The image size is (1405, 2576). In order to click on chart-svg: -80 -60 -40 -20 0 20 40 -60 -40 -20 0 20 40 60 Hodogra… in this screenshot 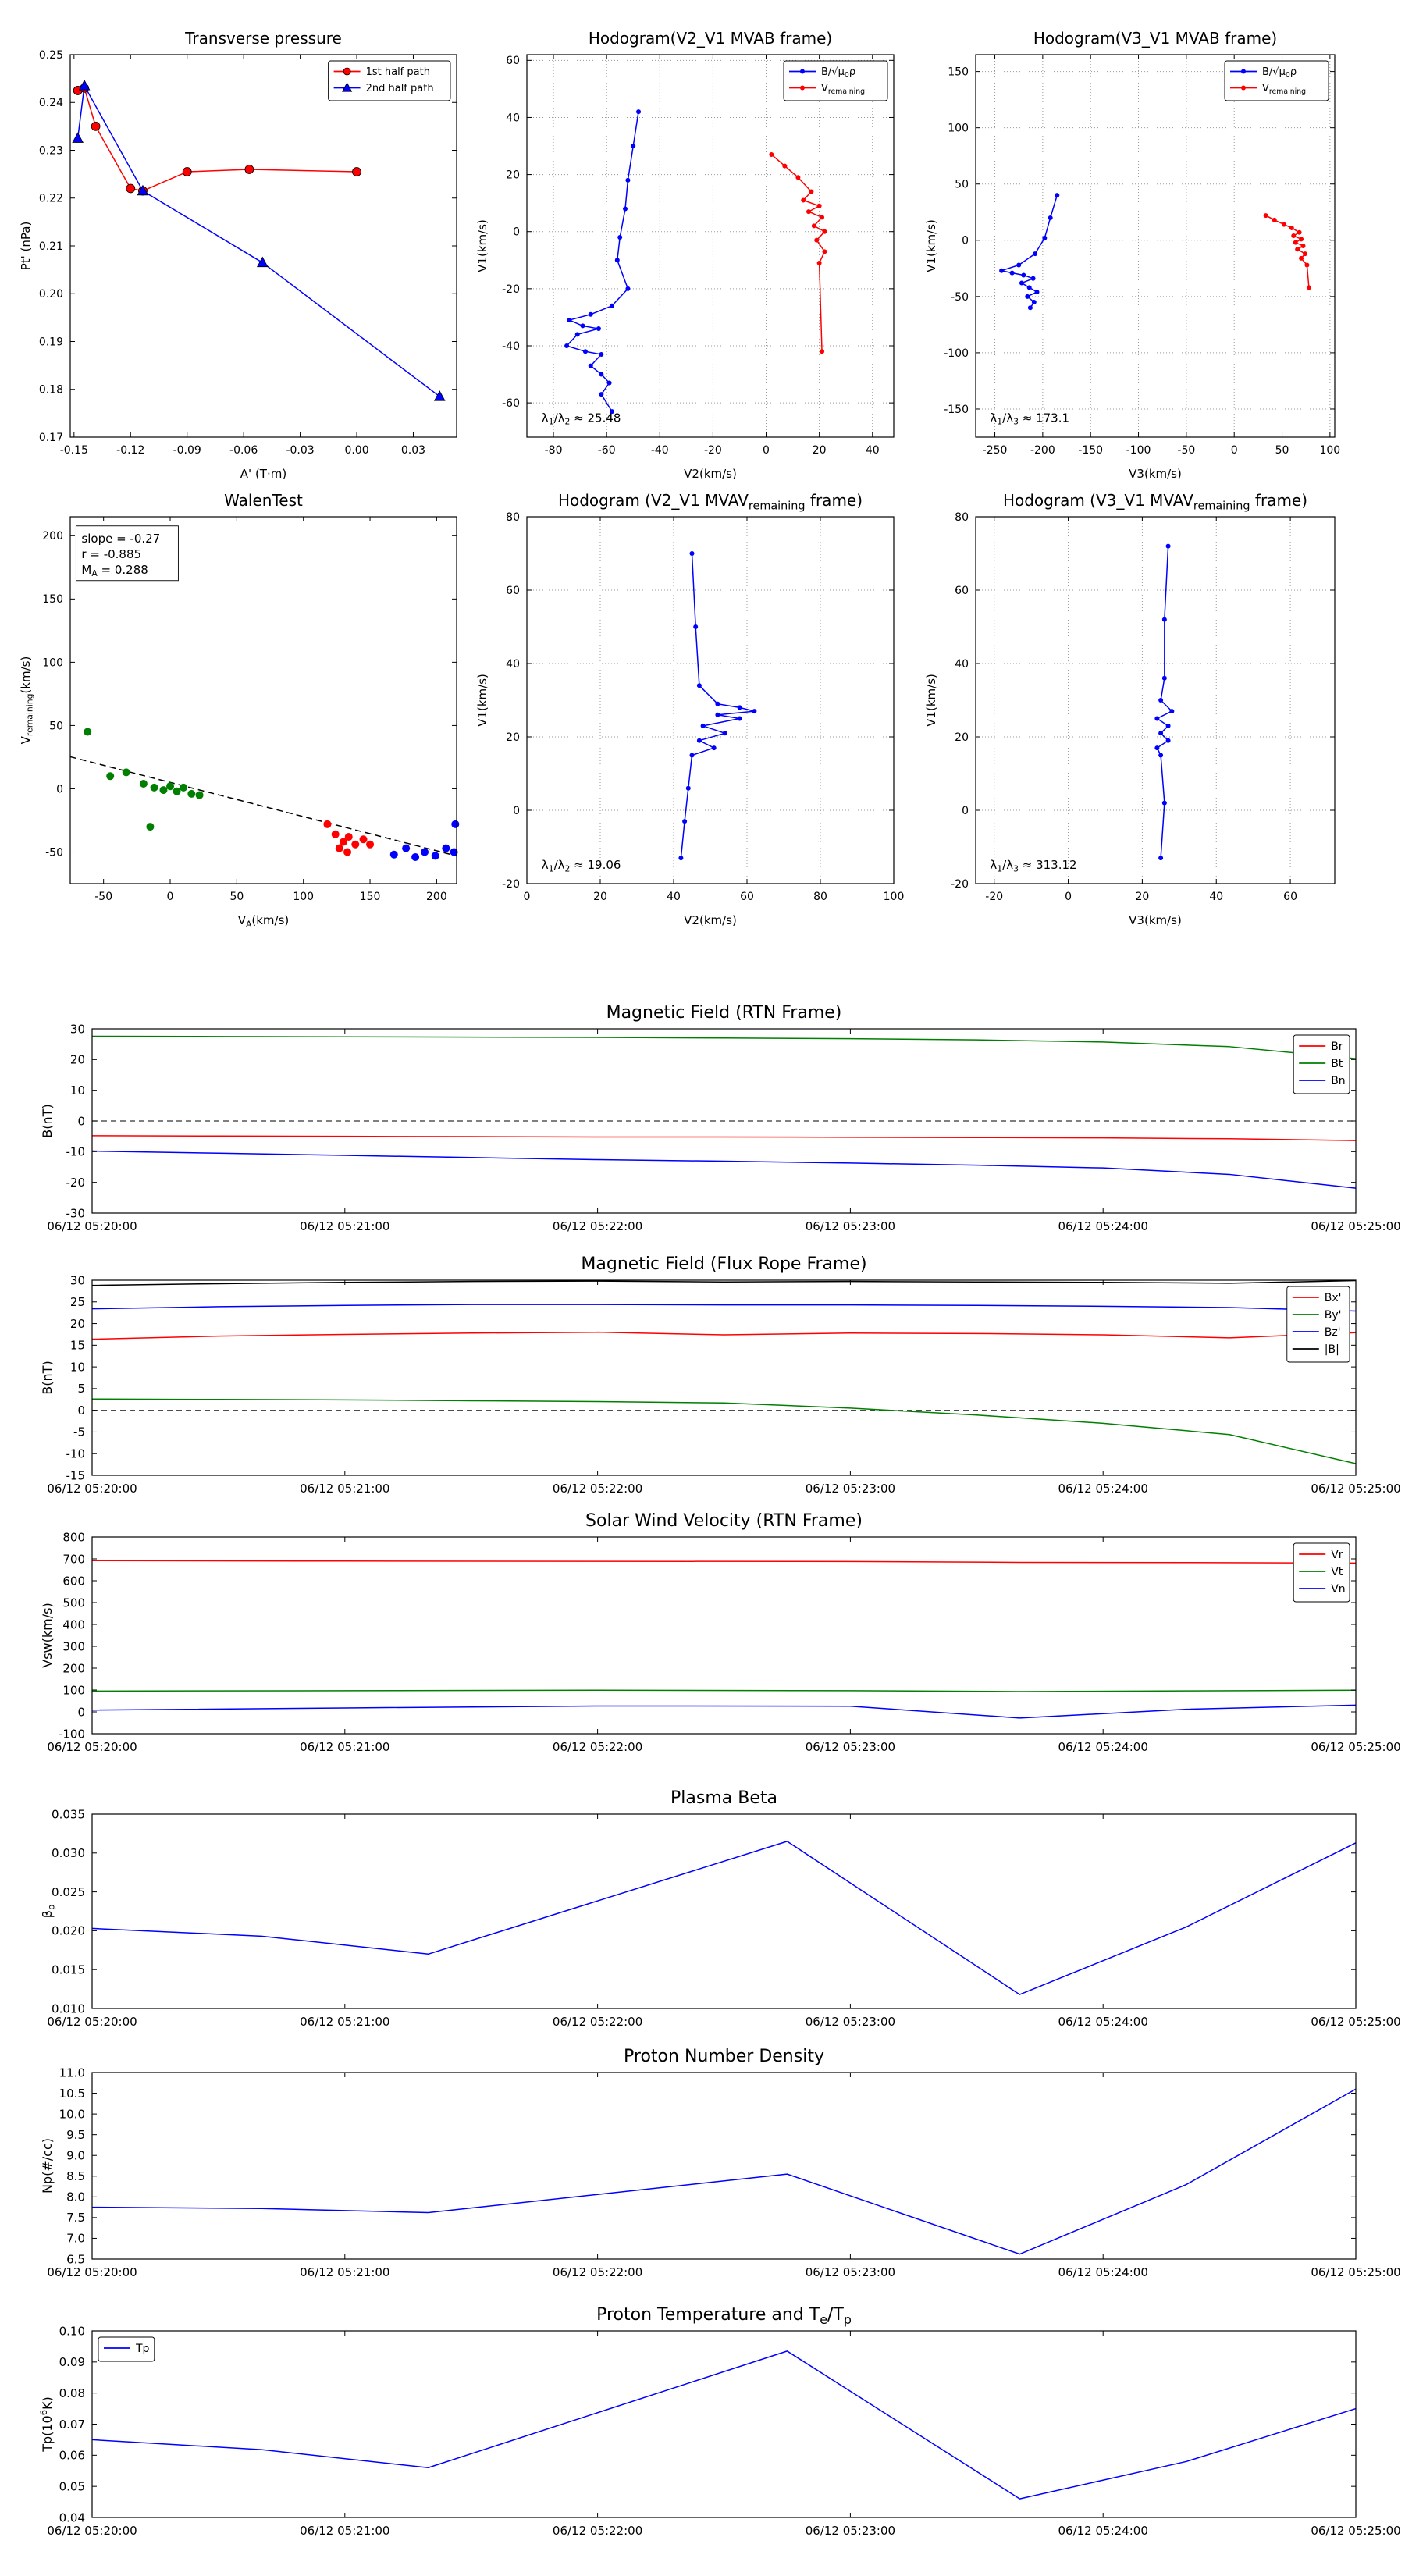, I will do `click(685, 255)`.